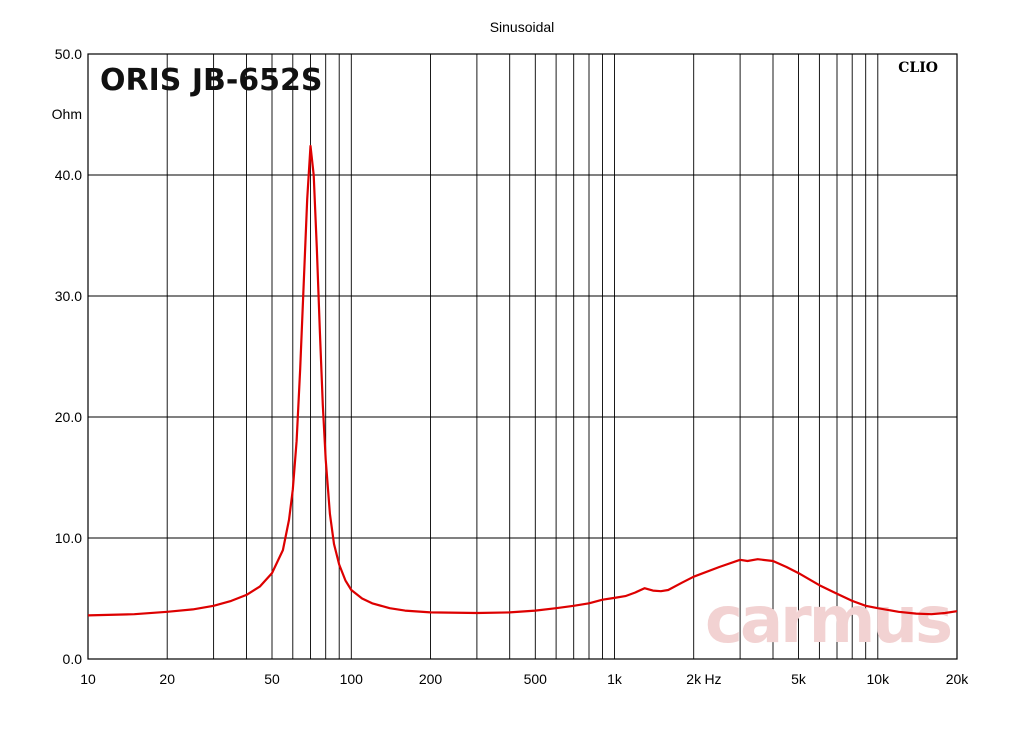  I want to click on x-tick-labels: 10 20 50 100 200 500 1k 2k 5k 10k 20k, so click(524, 679).